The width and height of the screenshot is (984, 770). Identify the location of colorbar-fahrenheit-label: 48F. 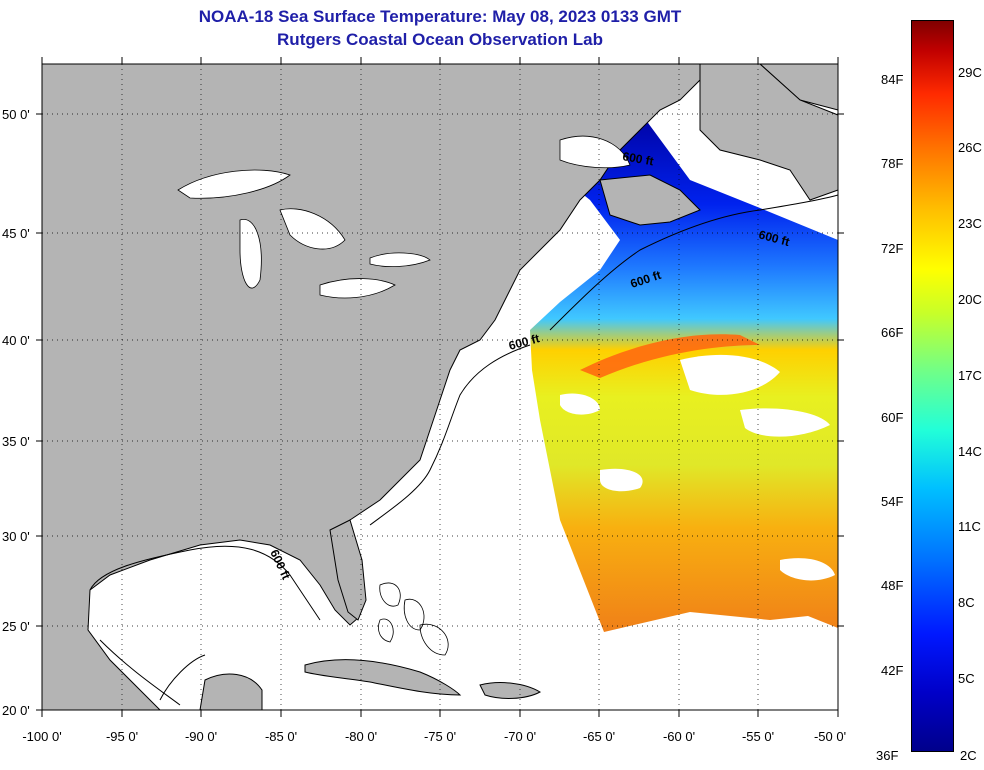
(892, 585).